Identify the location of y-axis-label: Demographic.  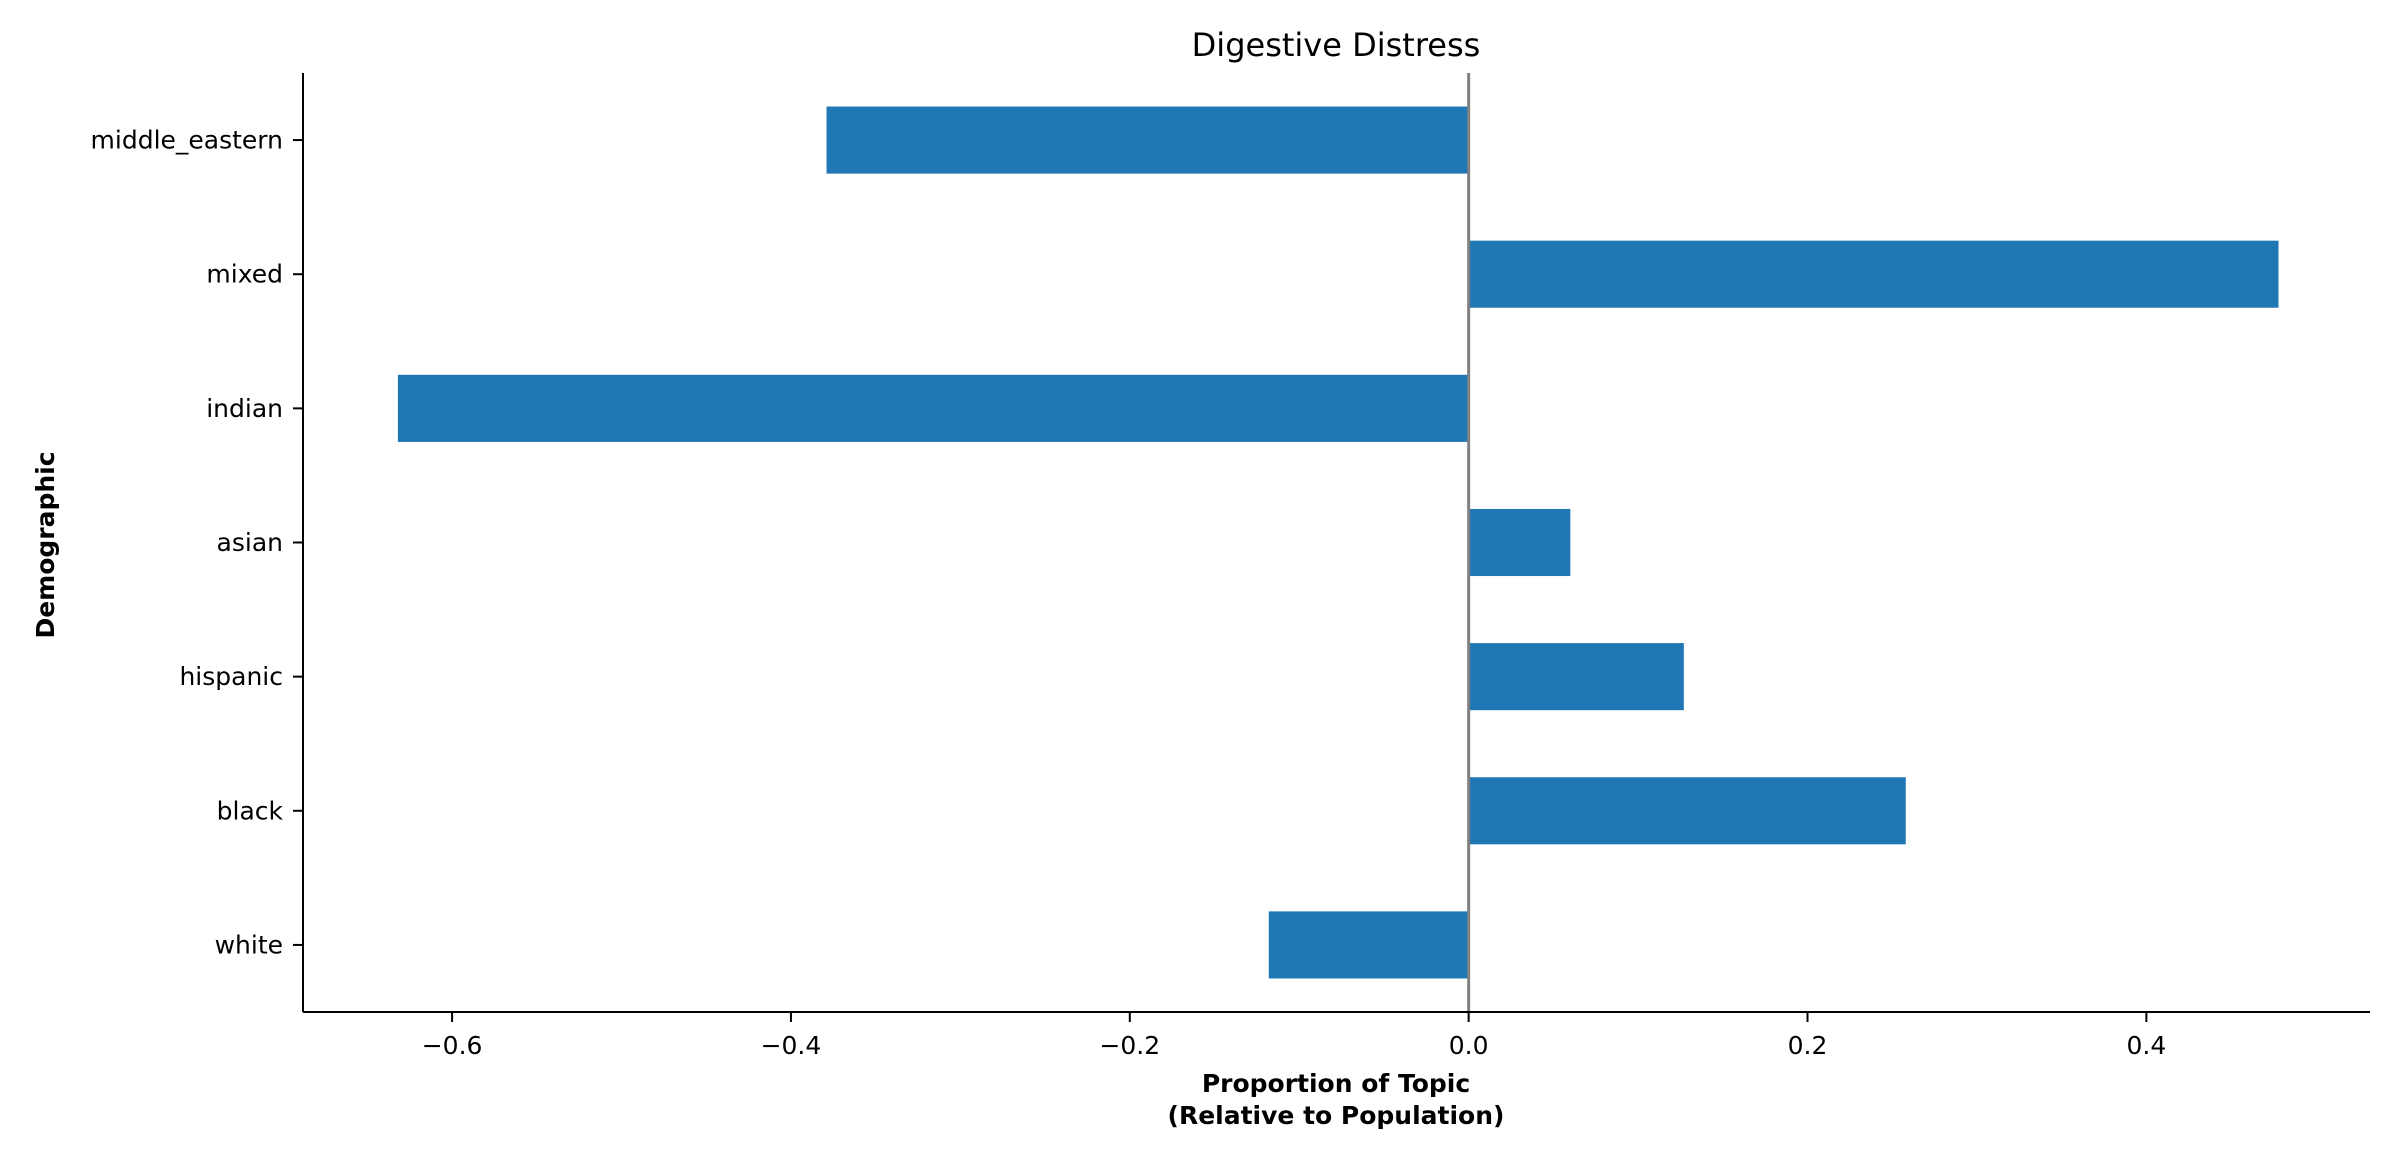
(45, 544).